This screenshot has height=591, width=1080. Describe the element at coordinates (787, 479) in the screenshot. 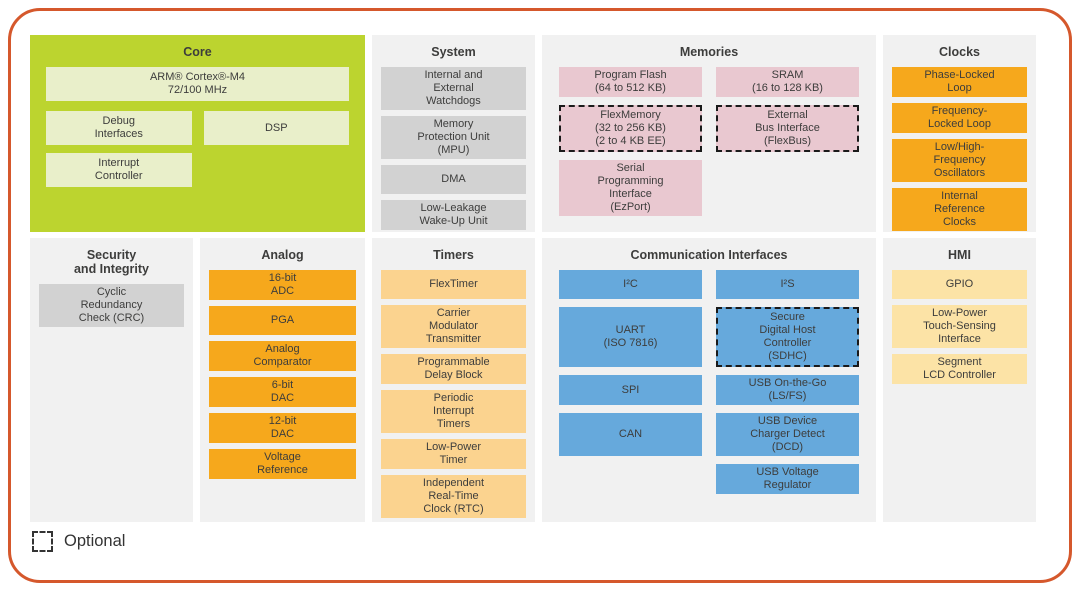

I see `usb-voltage-regulator-block: USB Voltage Regulator` at that location.